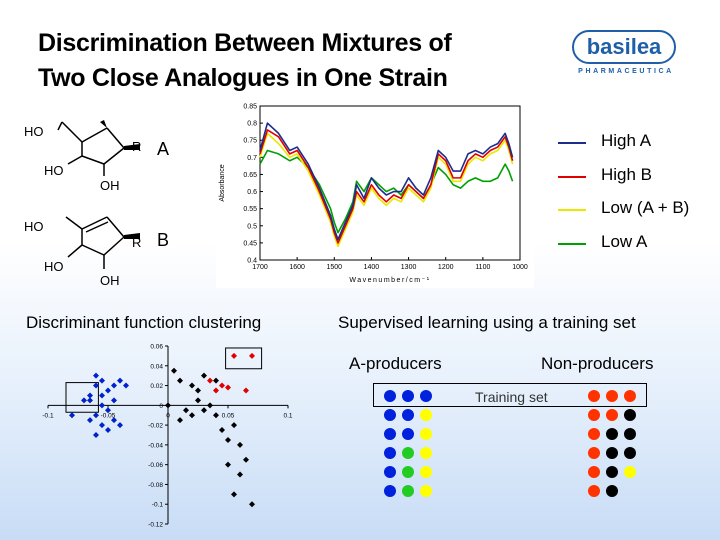 This screenshot has height=540, width=720. Describe the element at coordinates (487, 322) in the screenshot. I see `supervised-heading: Supervised learning using a training set` at that location.